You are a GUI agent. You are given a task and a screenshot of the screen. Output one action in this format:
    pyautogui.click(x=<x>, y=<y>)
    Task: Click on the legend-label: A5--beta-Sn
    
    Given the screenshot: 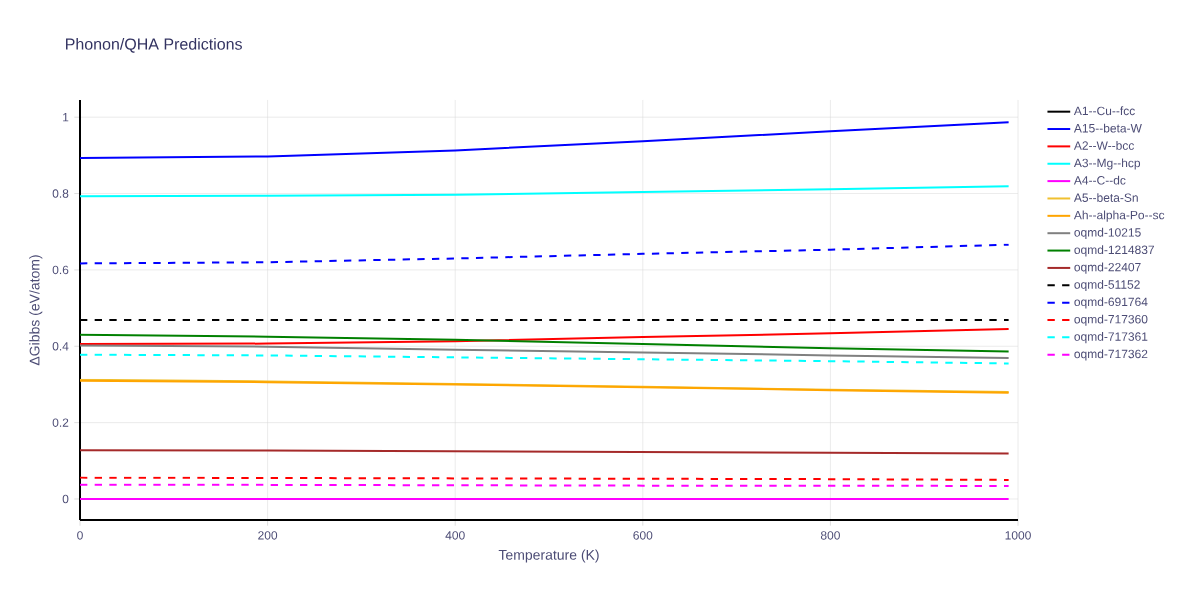 What is the action you would take?
    pyautogui.click(x=1105, y=197)
    